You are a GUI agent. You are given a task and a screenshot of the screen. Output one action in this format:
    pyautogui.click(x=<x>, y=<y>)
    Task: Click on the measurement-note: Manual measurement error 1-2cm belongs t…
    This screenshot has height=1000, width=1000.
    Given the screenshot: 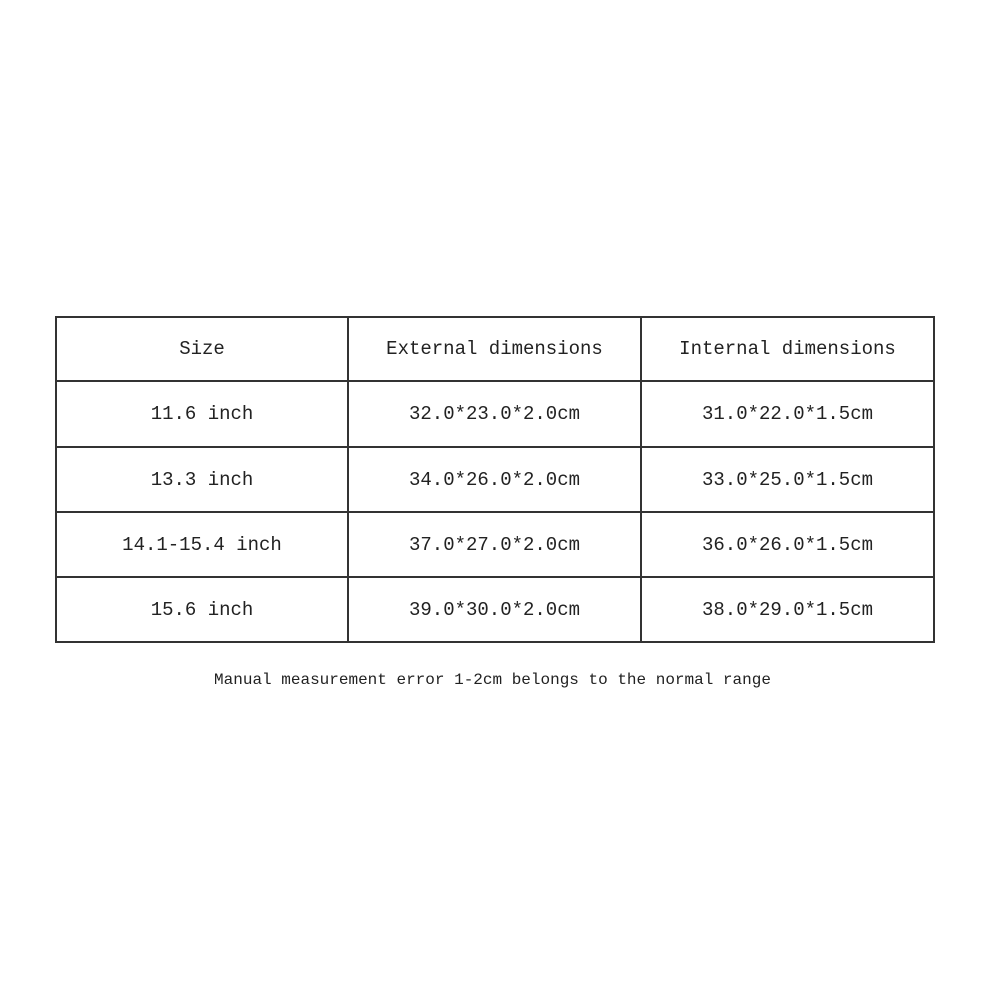 What is the action you would take?
    pyautogui.click(x=492, y=680)
    